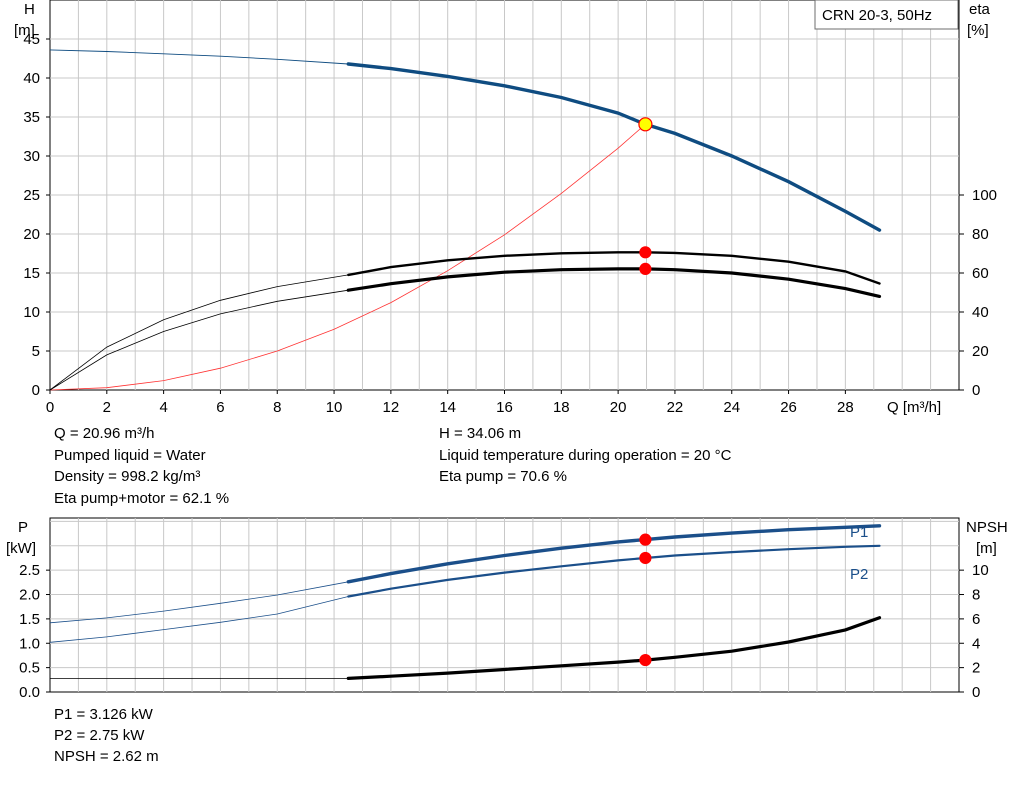 Image resolution: width=1024 pixels, height=786 pixels. I want to click on head-duty-marker, so click(645, 124).